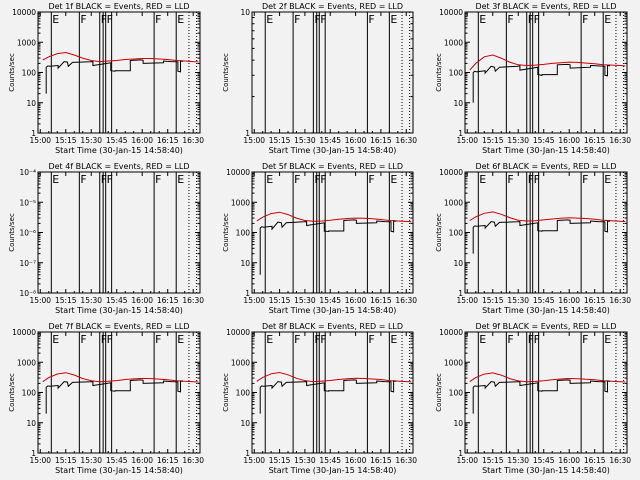 The image size is (640, 480). What do you see at coordinates (545, 166) in the screenshot?
I see `panel-title: Det 6f BLACK = Events, RED = LLD` at bounding box center [545, 166].